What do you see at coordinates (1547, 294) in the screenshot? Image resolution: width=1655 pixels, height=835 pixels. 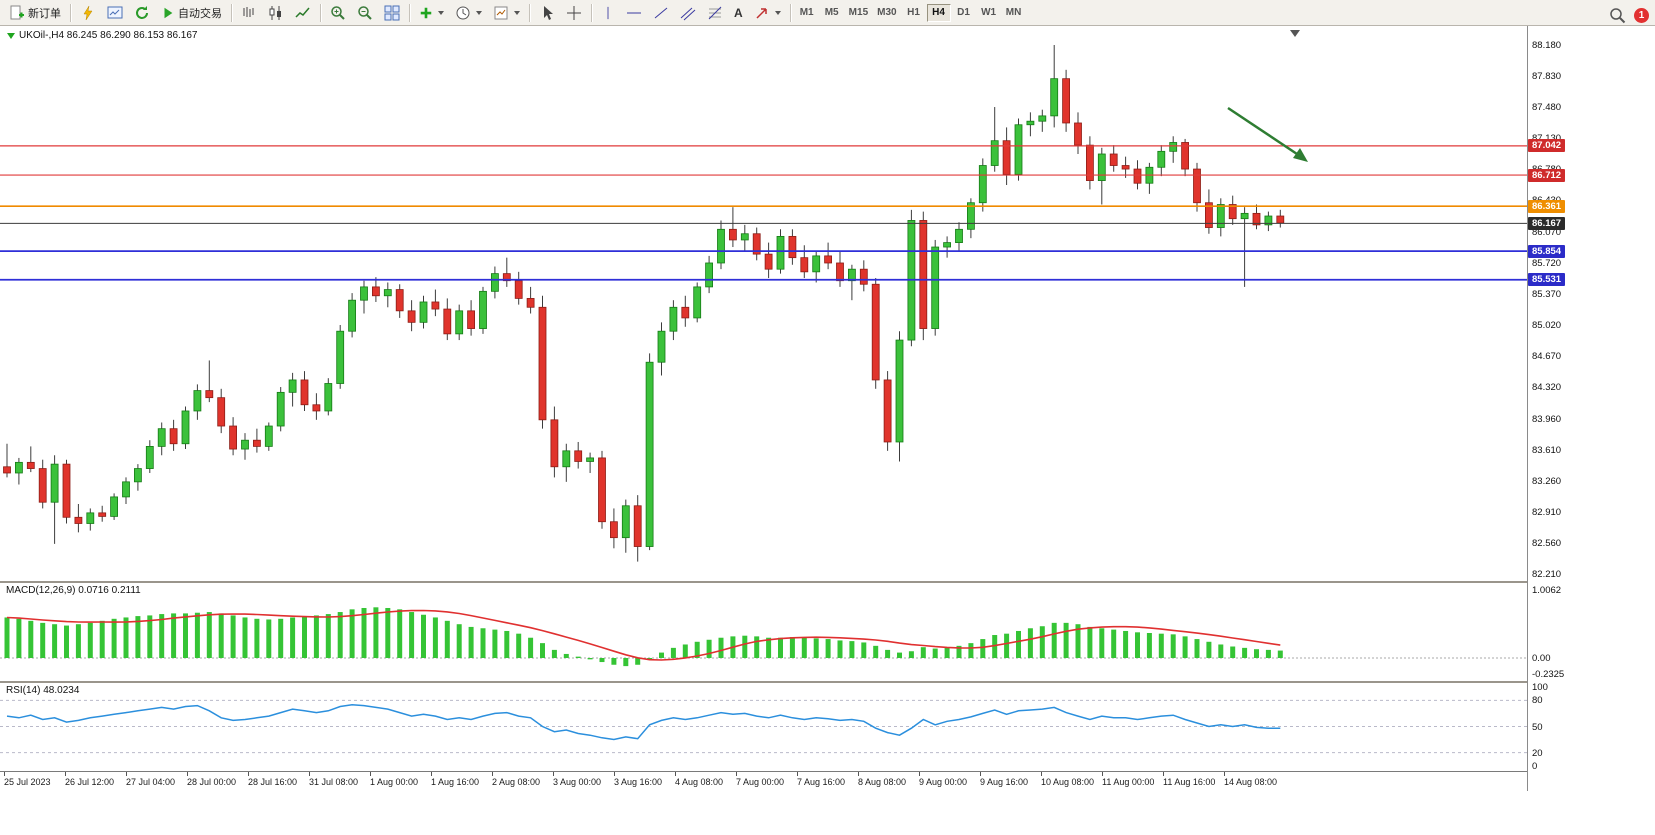 I see `price-axis-label: 85.370` at bounding box center [1547, 294].